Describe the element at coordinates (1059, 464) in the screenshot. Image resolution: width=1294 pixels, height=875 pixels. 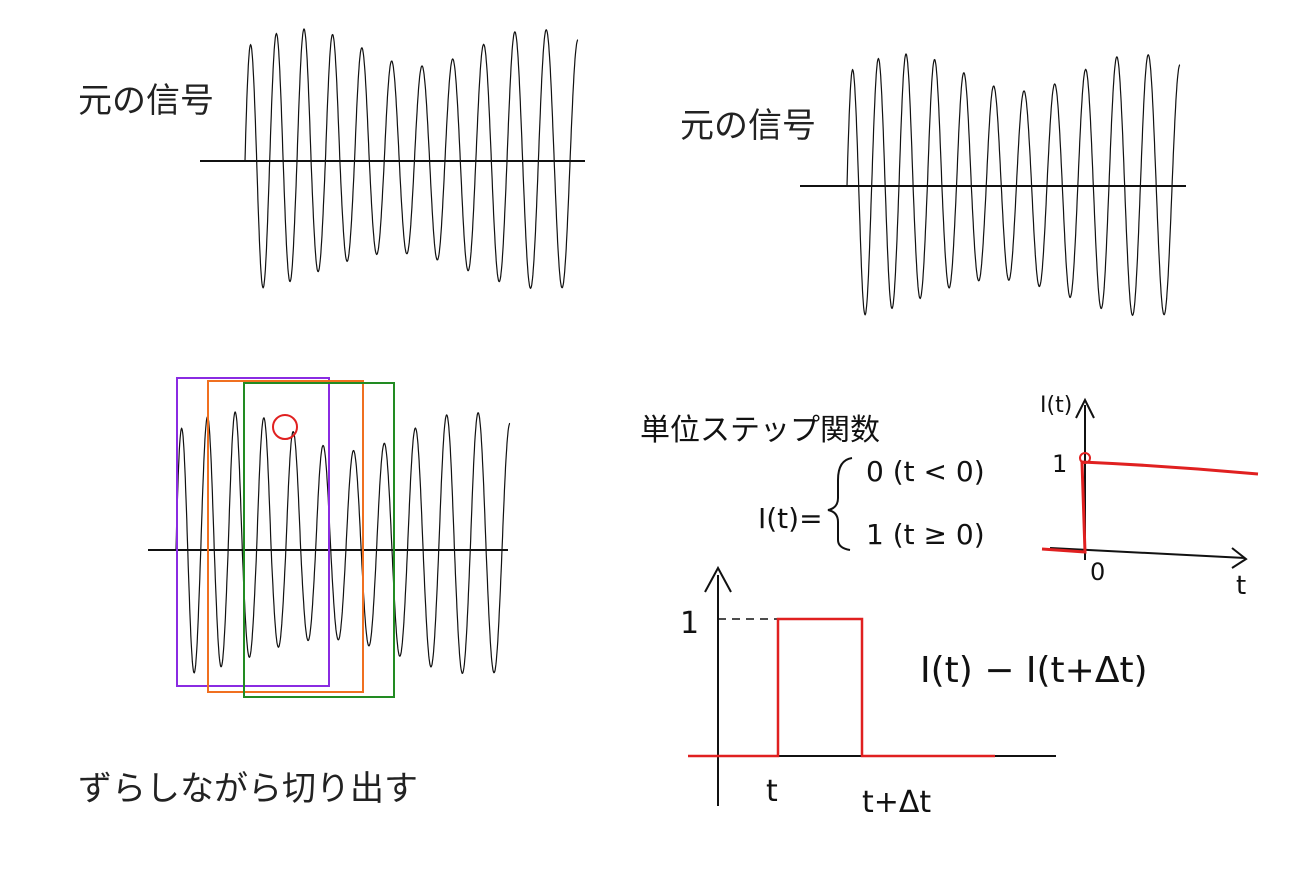
I see `plot-y-tick: 1` at that location.